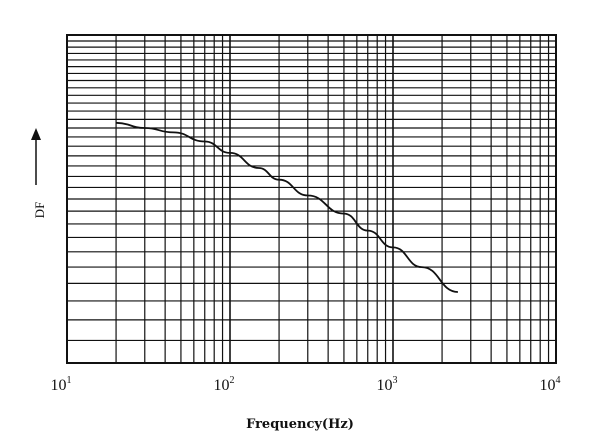  I want to click on x-tick-label: 10³, so click(387, 384).